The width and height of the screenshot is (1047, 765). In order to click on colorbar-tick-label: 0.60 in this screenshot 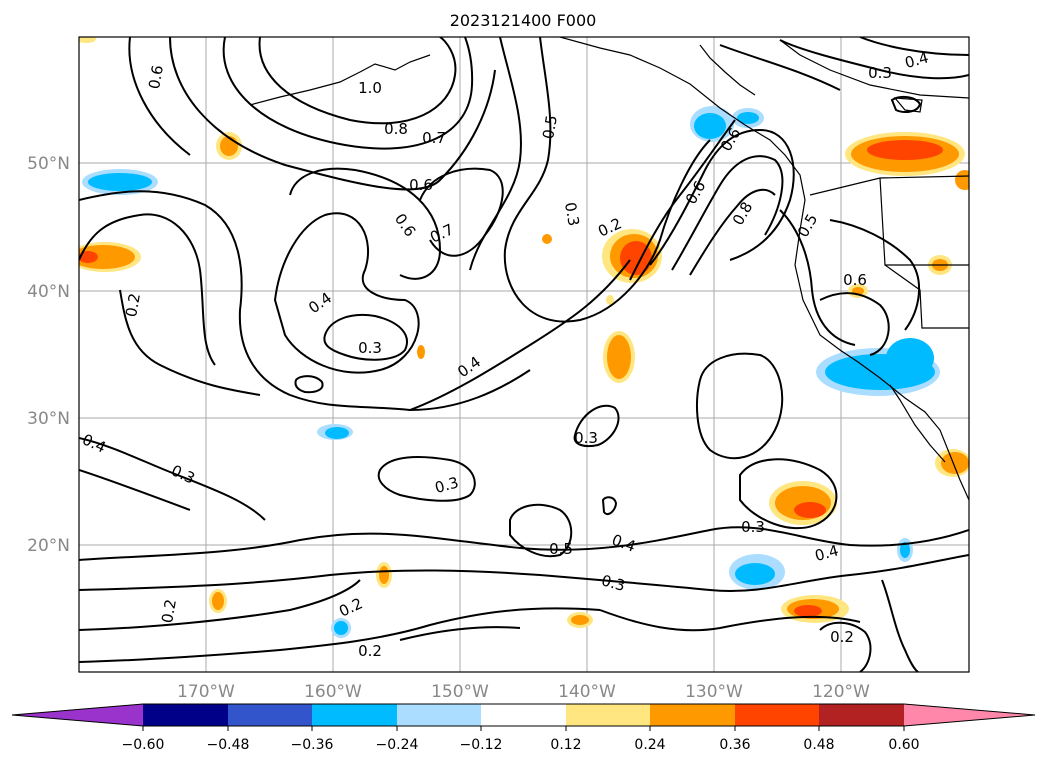, I will do `click(903, 745)`.